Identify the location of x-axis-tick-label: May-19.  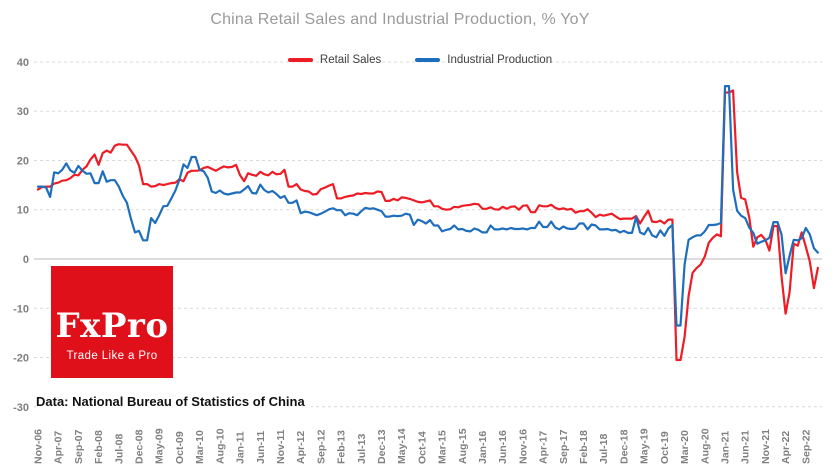
(645, 446).